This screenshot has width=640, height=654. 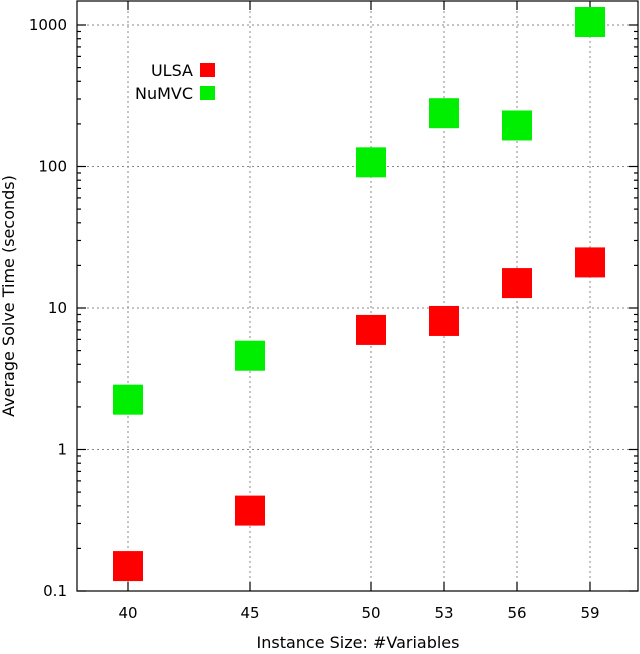 I want to click on legend-label-ulsa: ULSA, so click(x=172, y=70).